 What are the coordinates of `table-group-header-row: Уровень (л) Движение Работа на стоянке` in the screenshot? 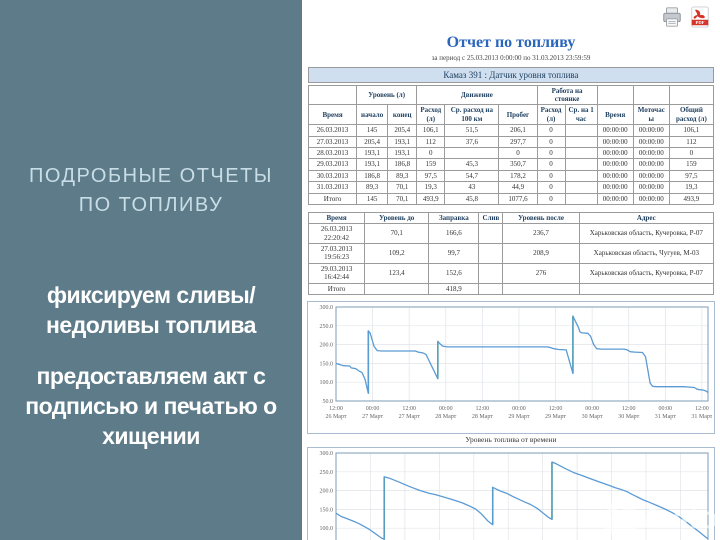 It's located at (511, 95).